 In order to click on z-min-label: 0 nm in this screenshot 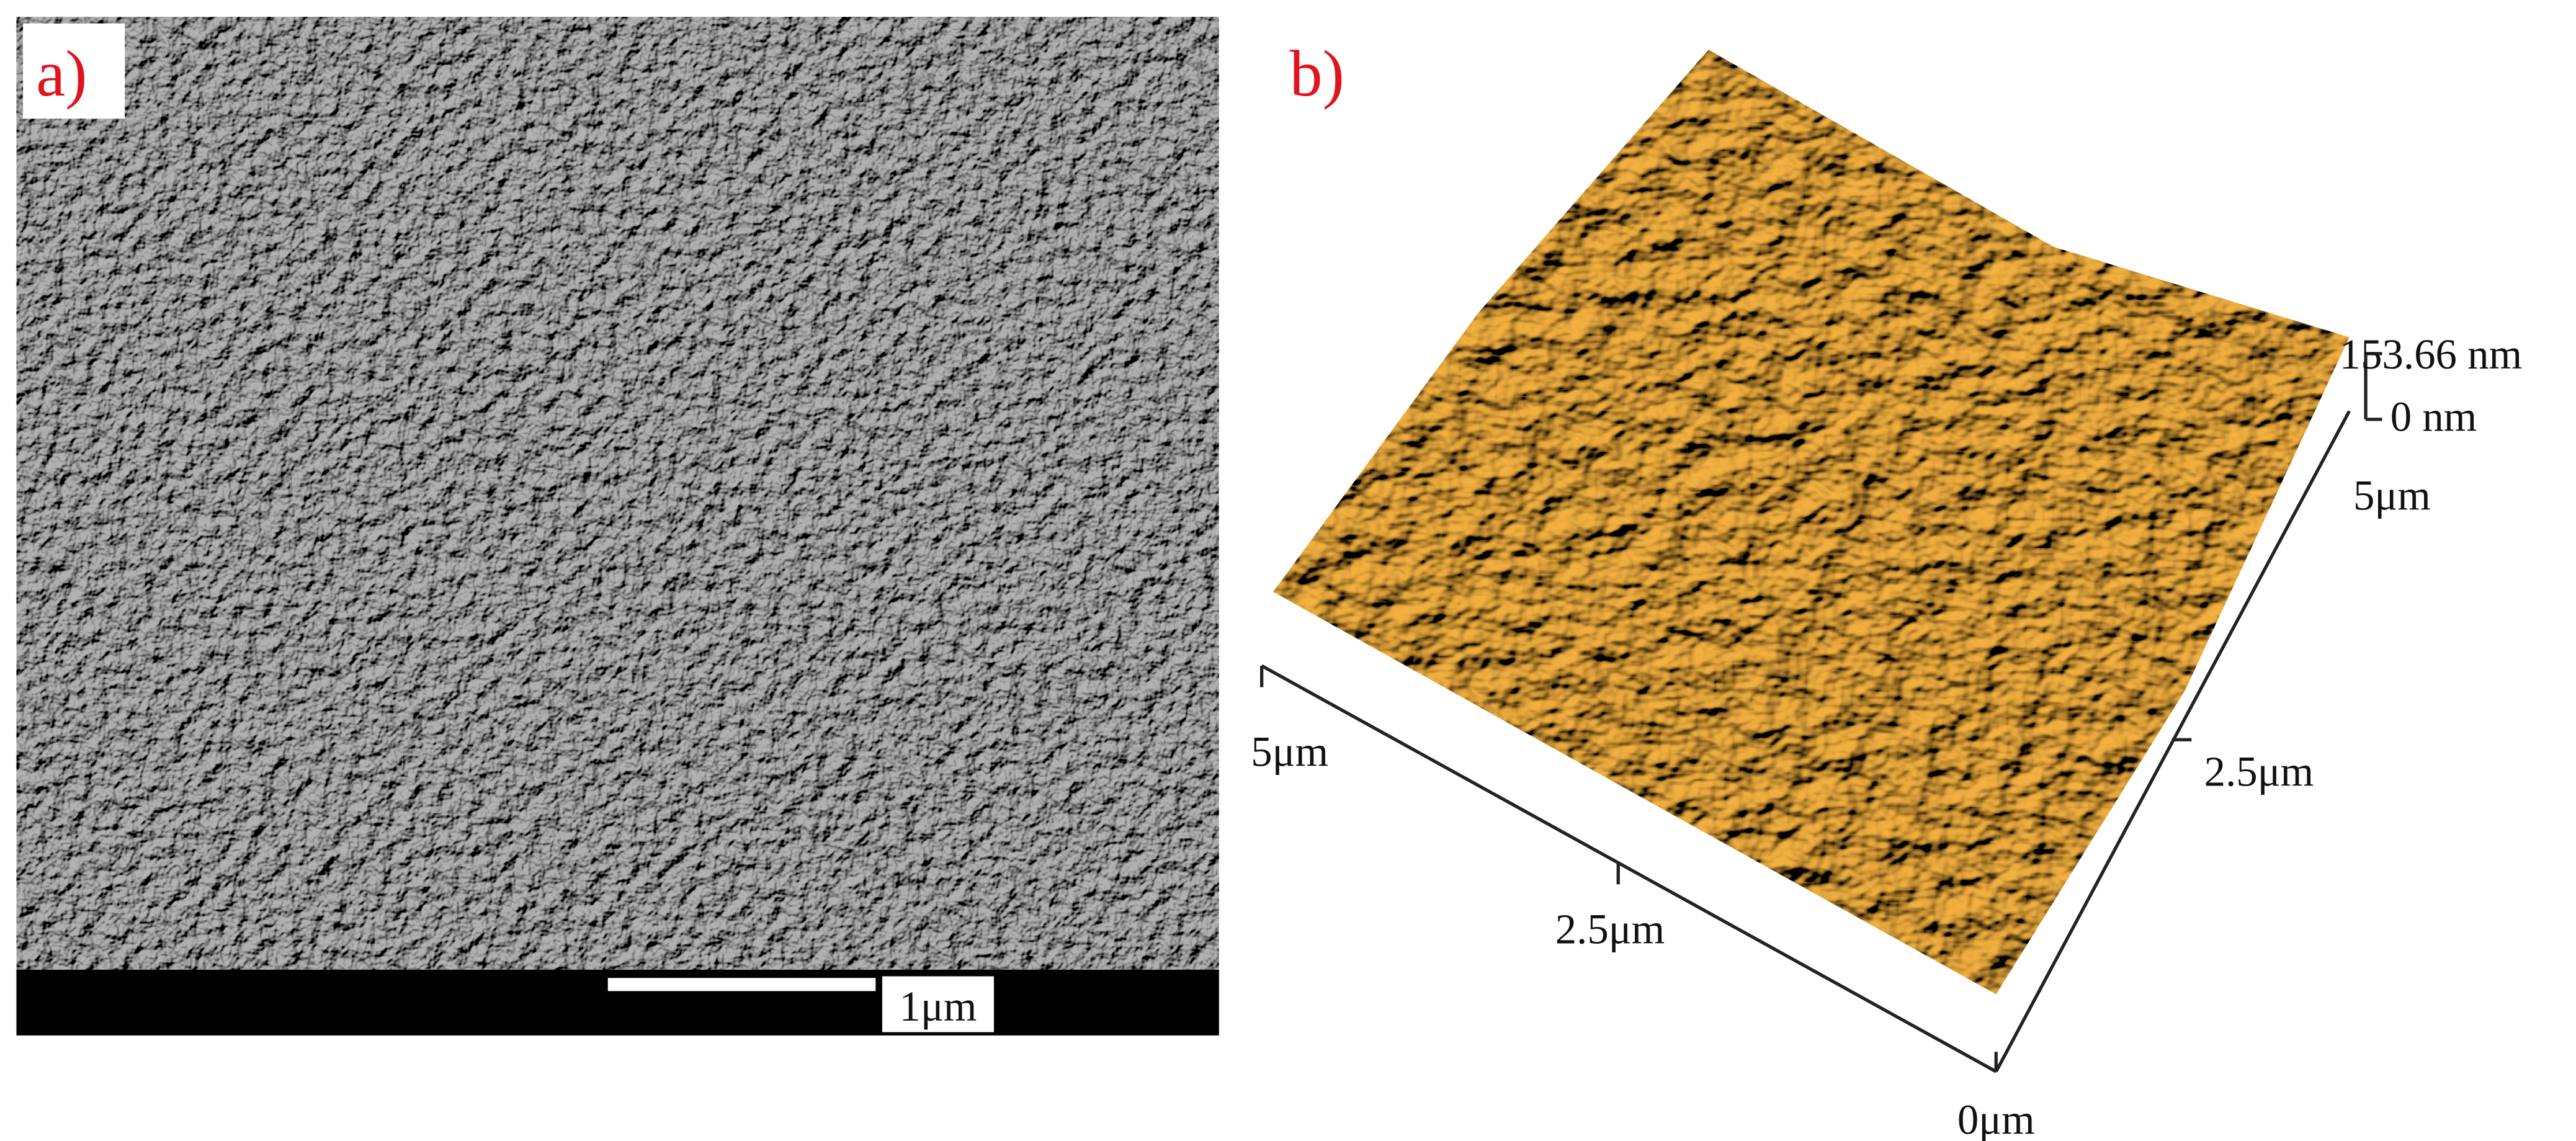, I will do `click(2433, 416)`.